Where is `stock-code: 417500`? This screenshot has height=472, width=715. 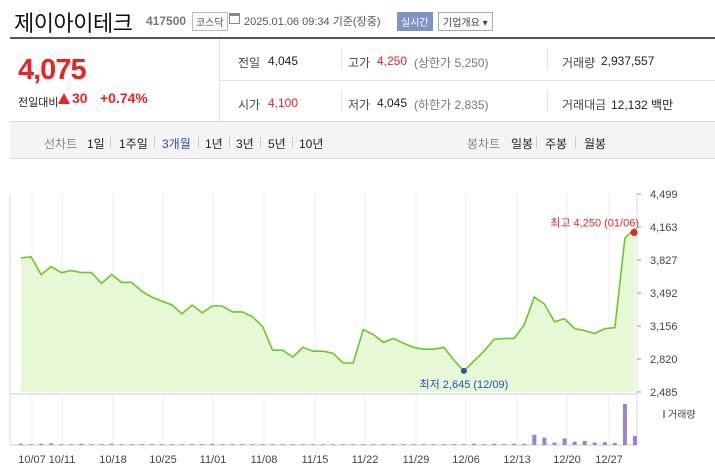
stock-code: 417500 is located at coordinates (166, 21).